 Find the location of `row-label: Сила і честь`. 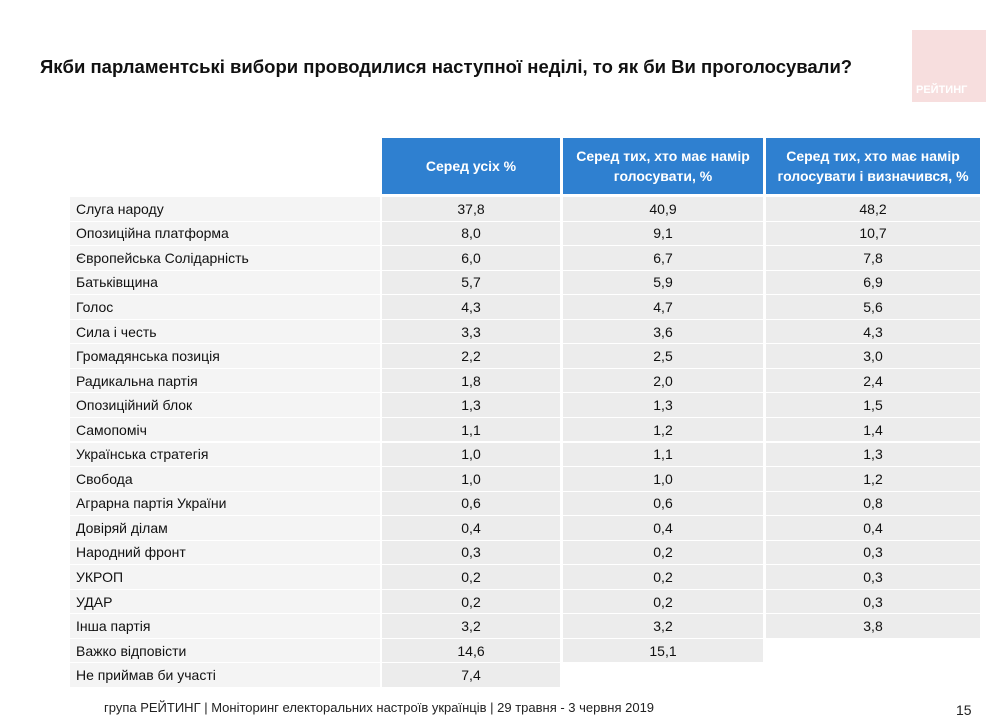

row-label: Сила і честь is located at coordinates (225, 332).